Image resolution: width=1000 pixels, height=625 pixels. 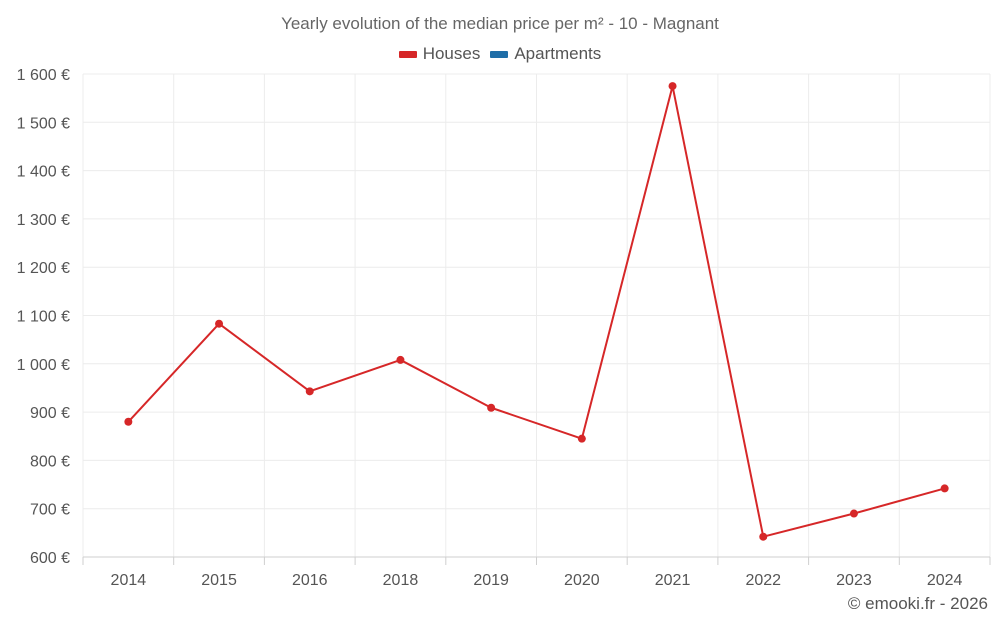 I want to click on x-tick-label: 2020, so click(x=582, y=580).